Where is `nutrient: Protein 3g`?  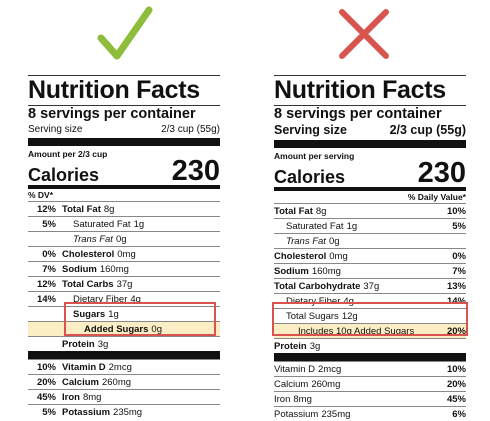
nutrient: Protein 3g is located at coordinates (297, 346).